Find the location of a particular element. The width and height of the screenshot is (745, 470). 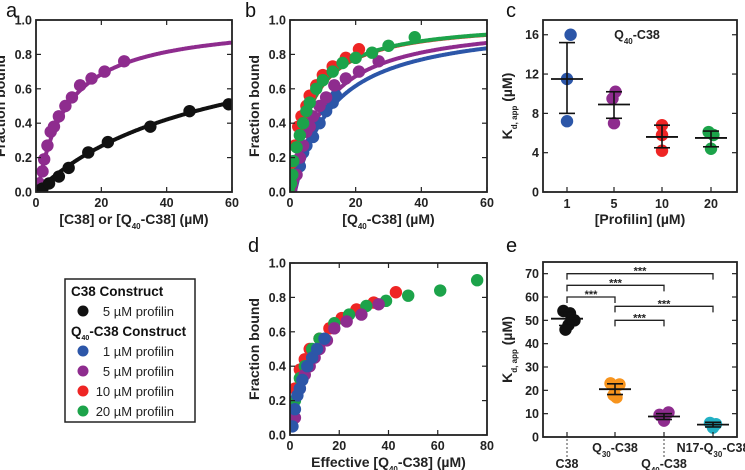

panel-b: 0 20 40 60 is located at coordinates (390, 114).